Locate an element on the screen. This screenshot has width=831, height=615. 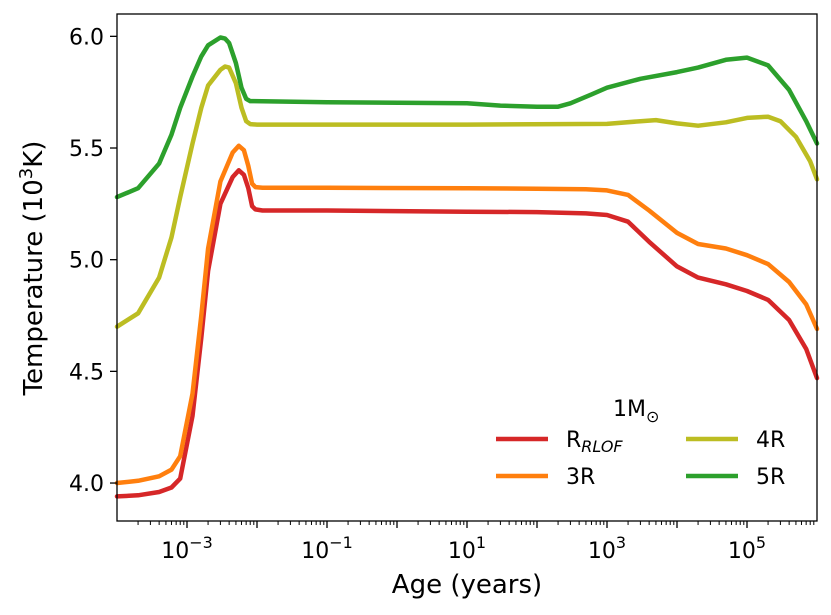
y-tick-label: 6.0 is located at coordinates (86, 37).